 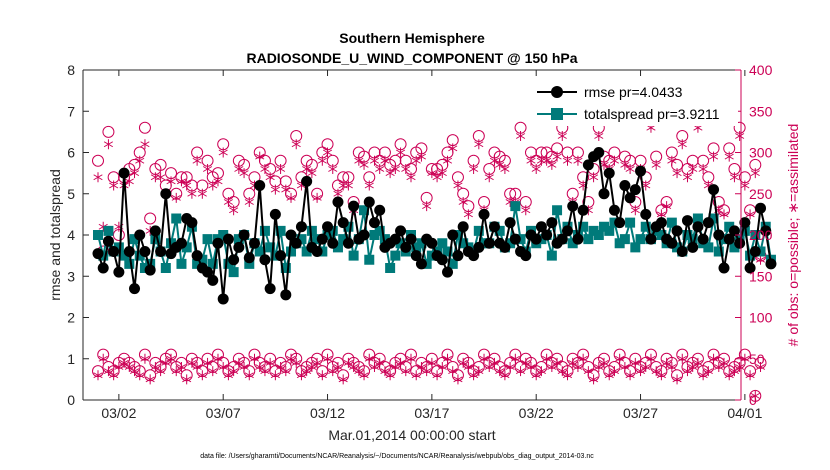 I want to click on x-tick-label: 03/12, so click(x=327, y=413).